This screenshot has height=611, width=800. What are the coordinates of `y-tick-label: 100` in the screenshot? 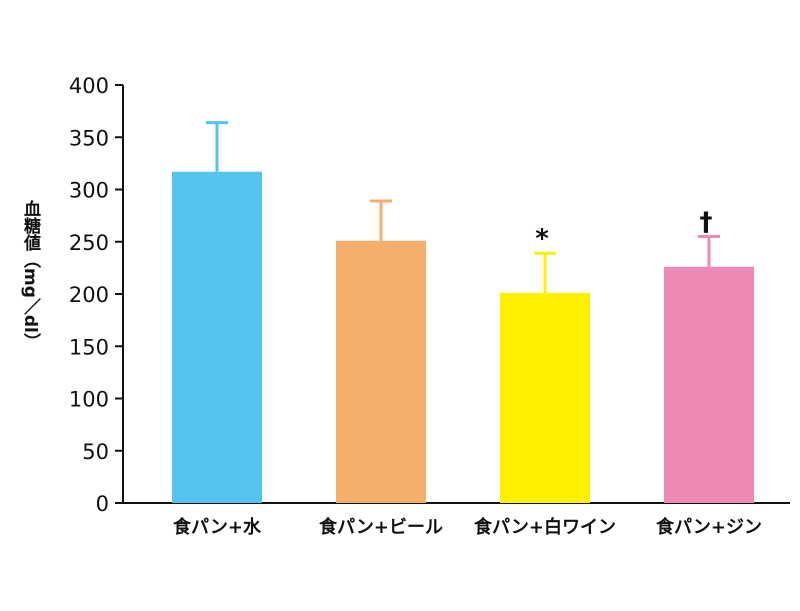 It's located at (89, 400).